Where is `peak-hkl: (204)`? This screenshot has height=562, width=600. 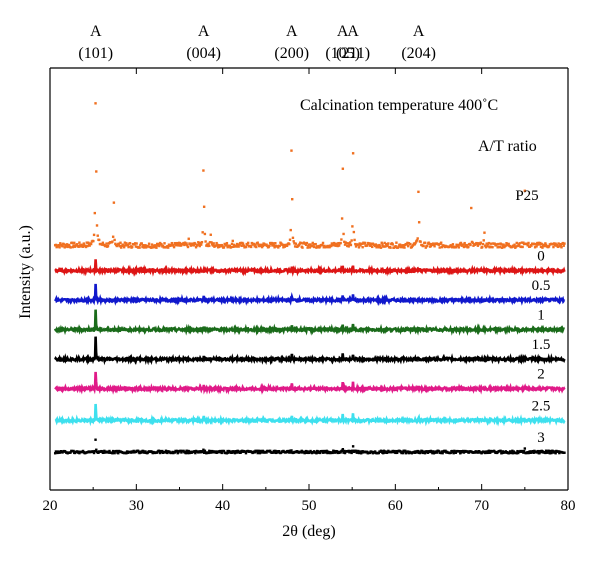 peak-hkl: (204) is located at coordinates (418, 53).